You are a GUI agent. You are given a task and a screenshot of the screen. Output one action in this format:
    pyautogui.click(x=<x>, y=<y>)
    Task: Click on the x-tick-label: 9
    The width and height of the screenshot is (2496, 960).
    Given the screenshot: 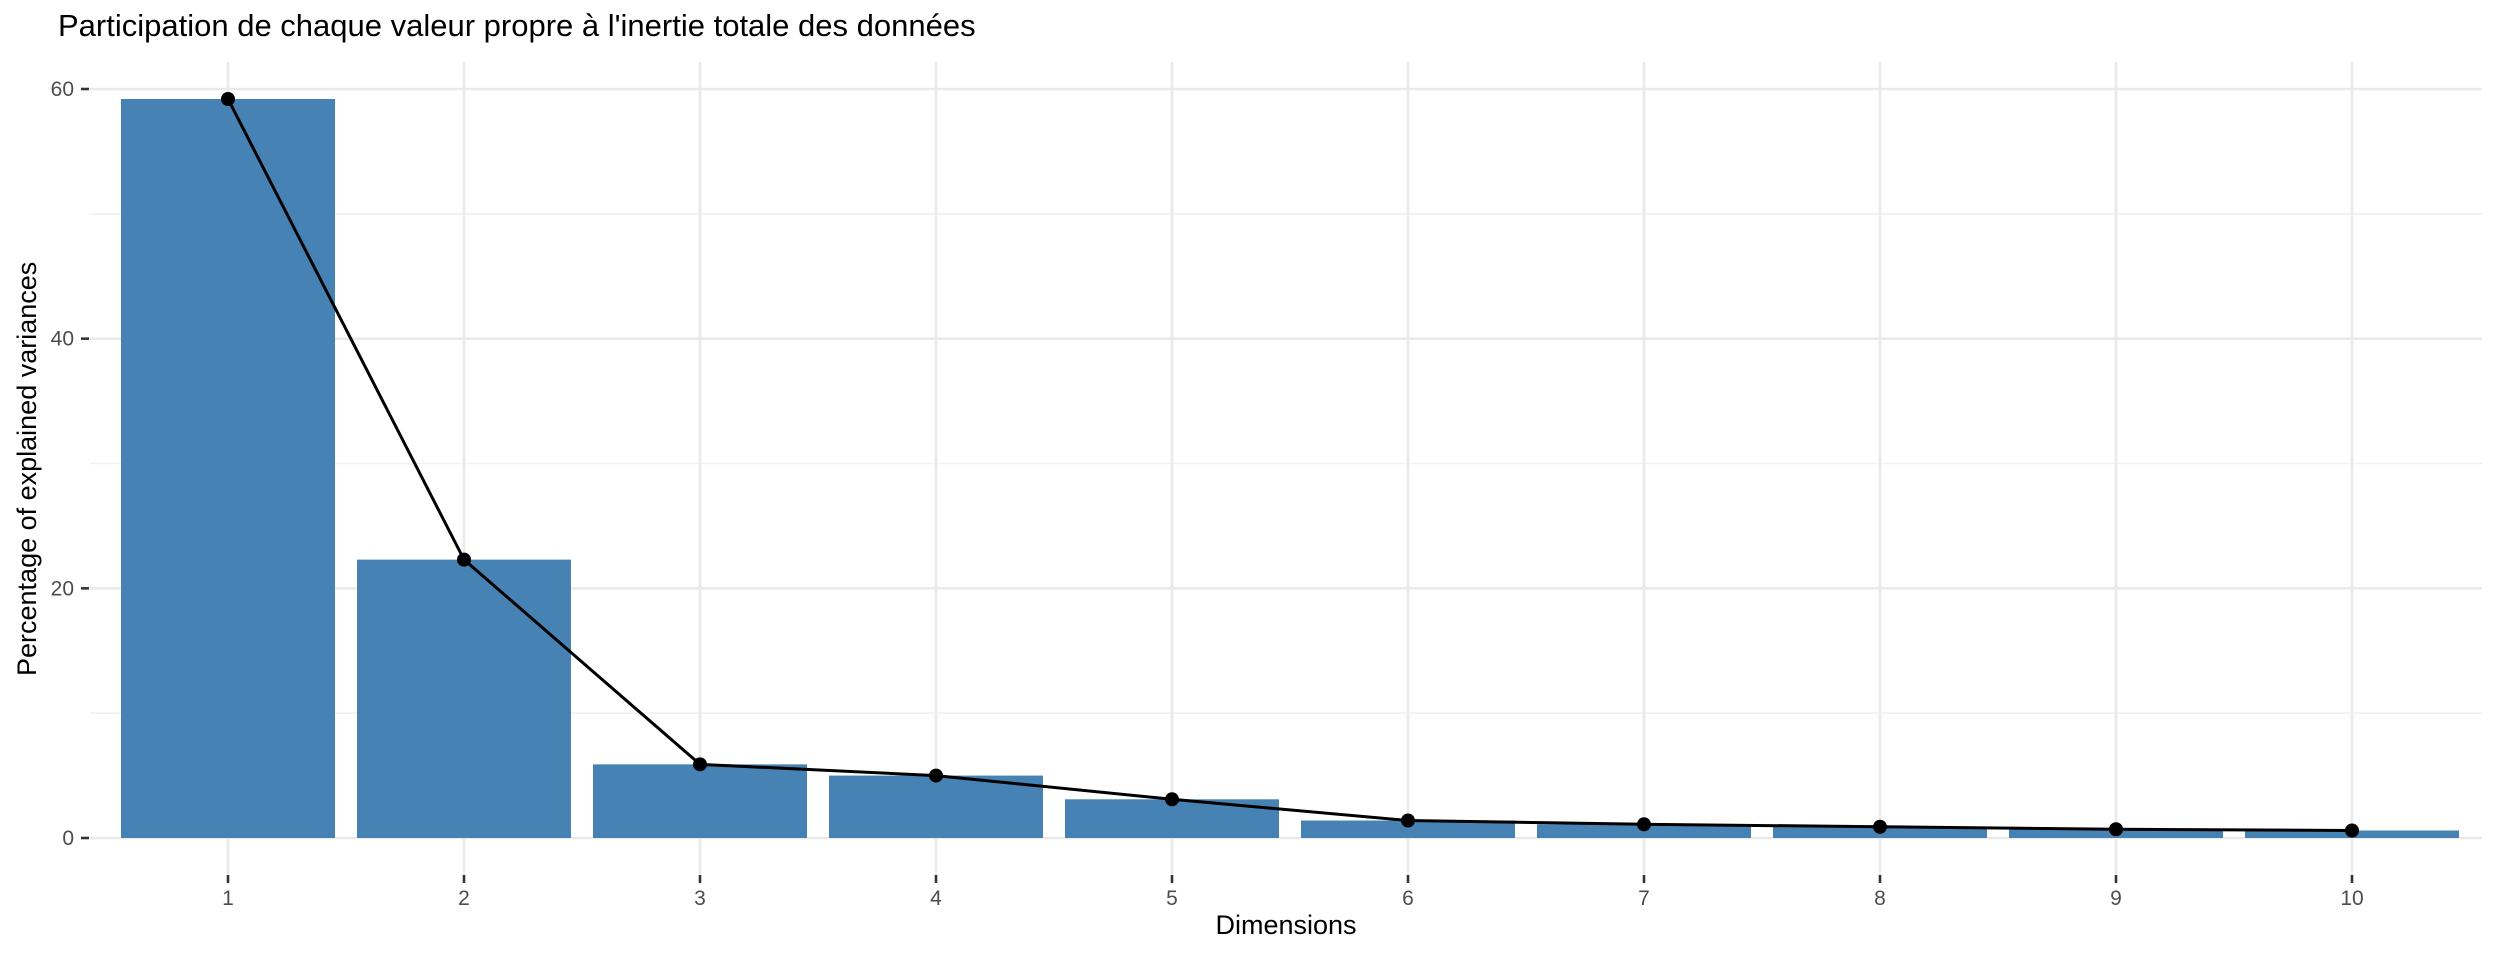 What is the action you would take?
    pyautogui.click(x=2116, y=898)
    